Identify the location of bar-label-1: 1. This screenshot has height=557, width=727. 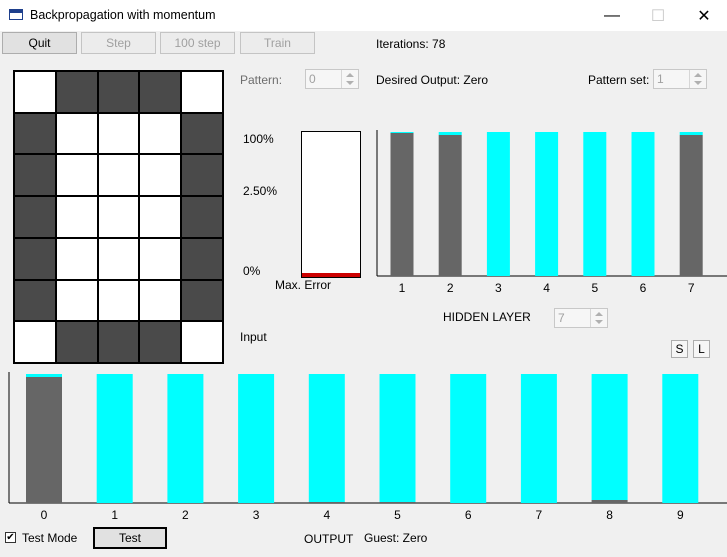
(114, 514).